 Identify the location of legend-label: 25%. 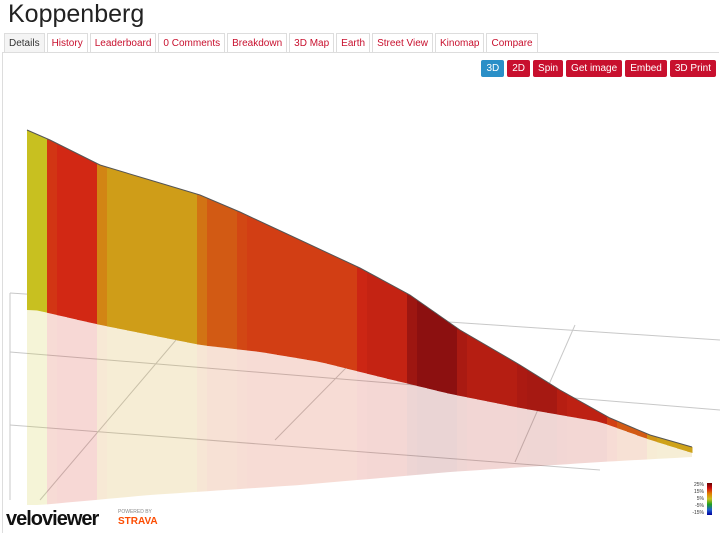
(698, 485).